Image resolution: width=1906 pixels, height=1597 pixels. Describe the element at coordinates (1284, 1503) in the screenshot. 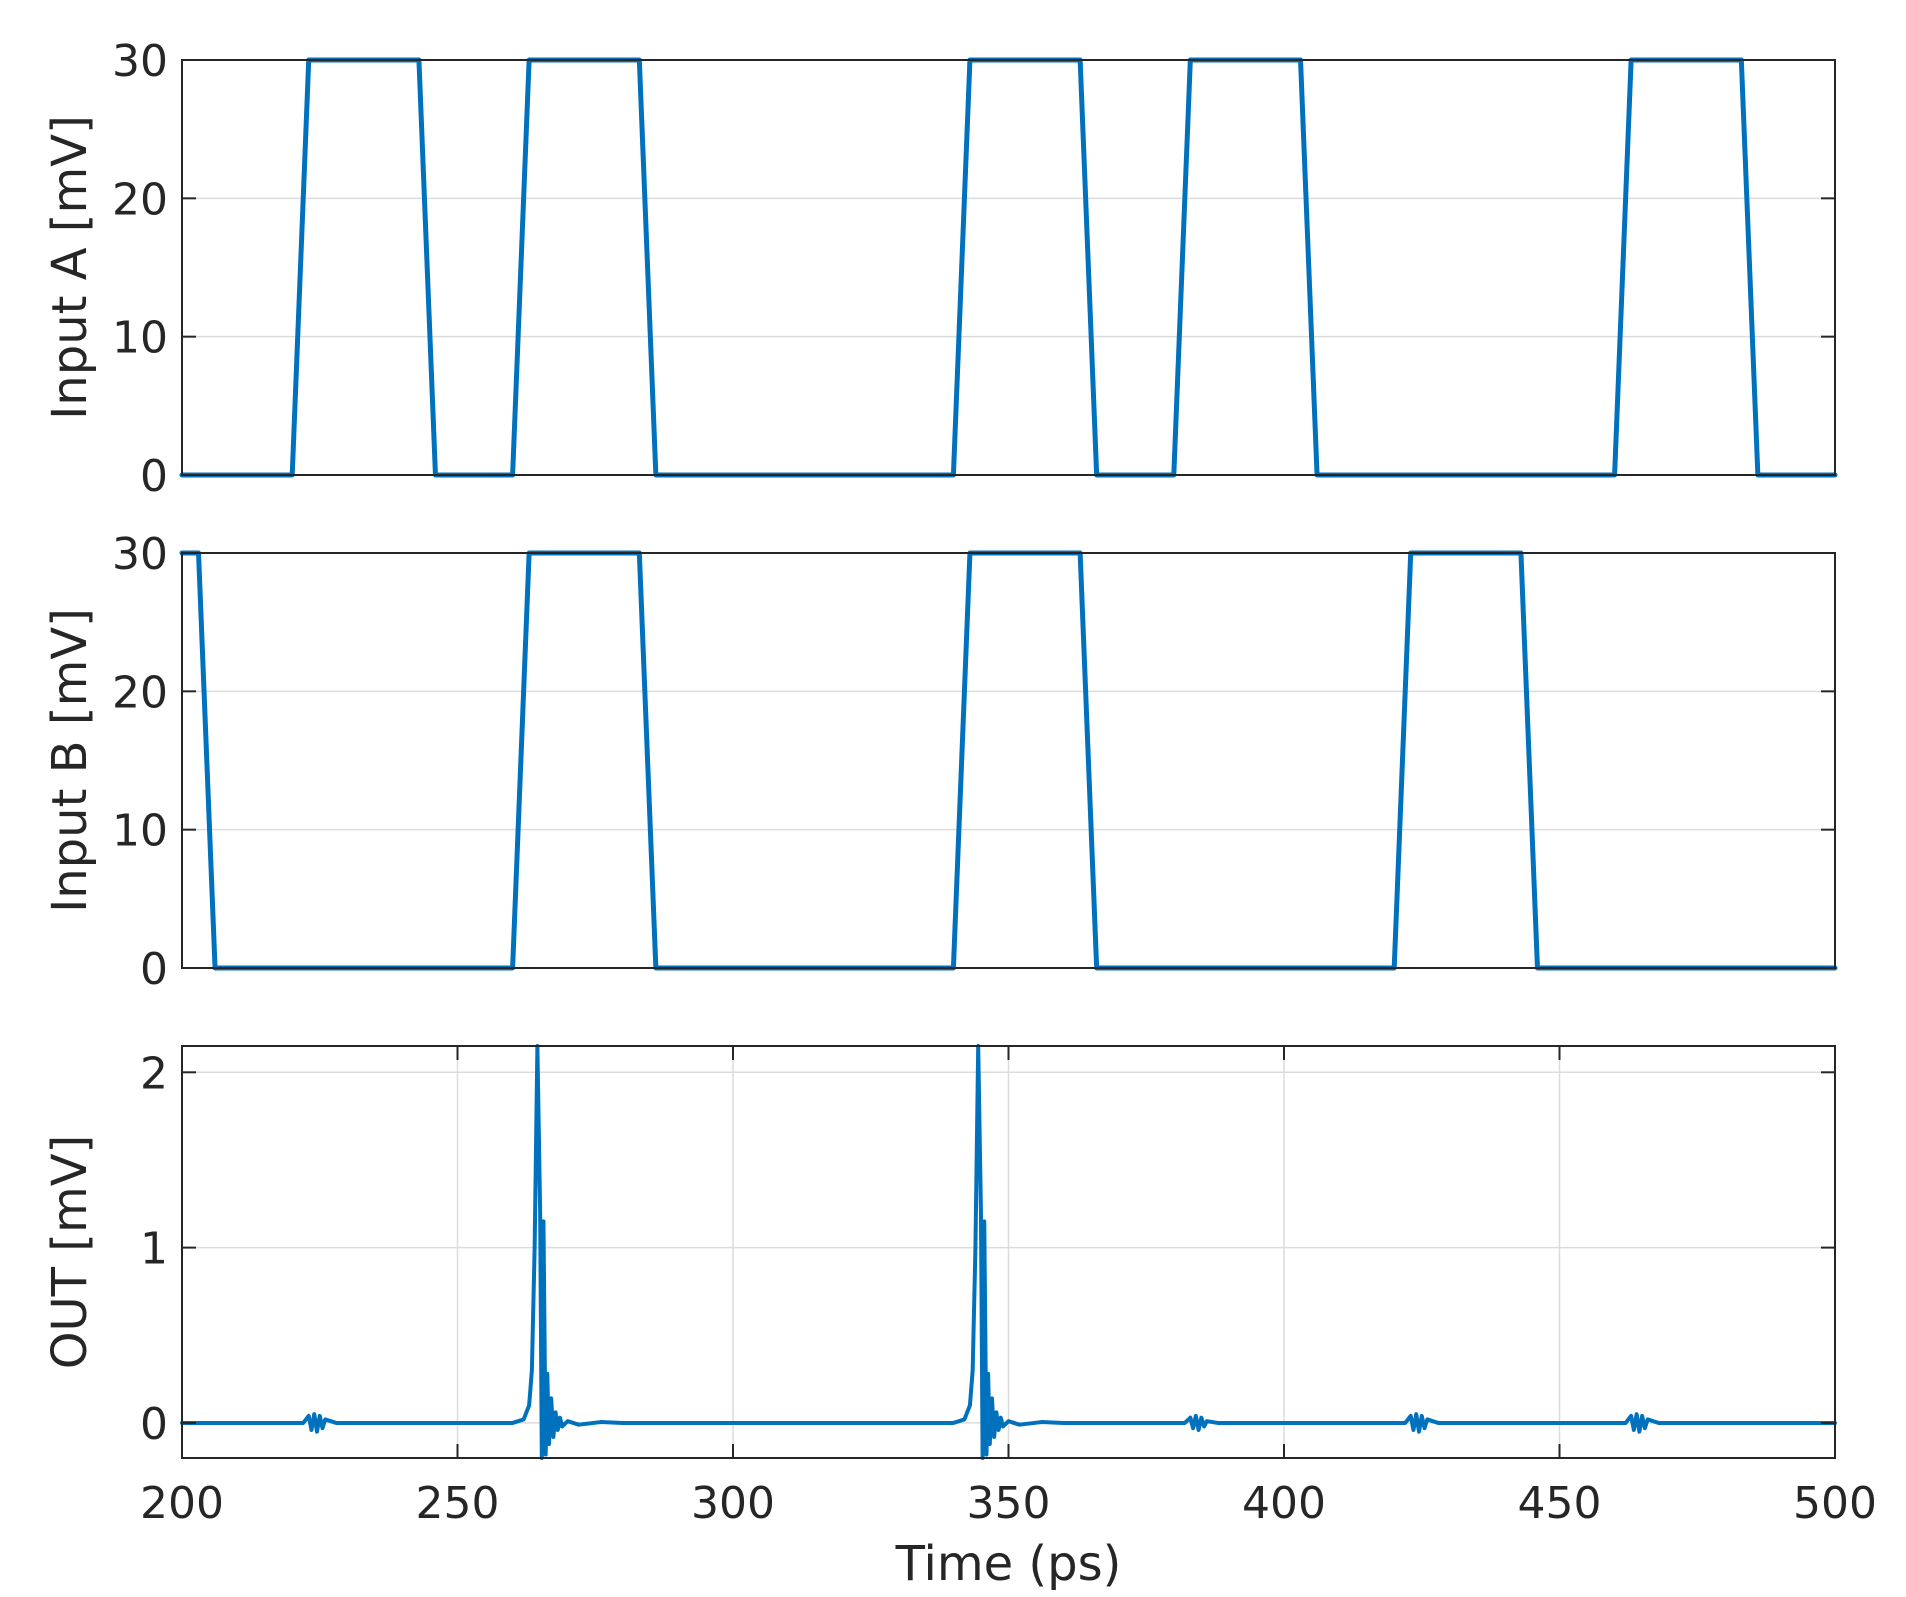

I see `xtick-label: 400` at that location.